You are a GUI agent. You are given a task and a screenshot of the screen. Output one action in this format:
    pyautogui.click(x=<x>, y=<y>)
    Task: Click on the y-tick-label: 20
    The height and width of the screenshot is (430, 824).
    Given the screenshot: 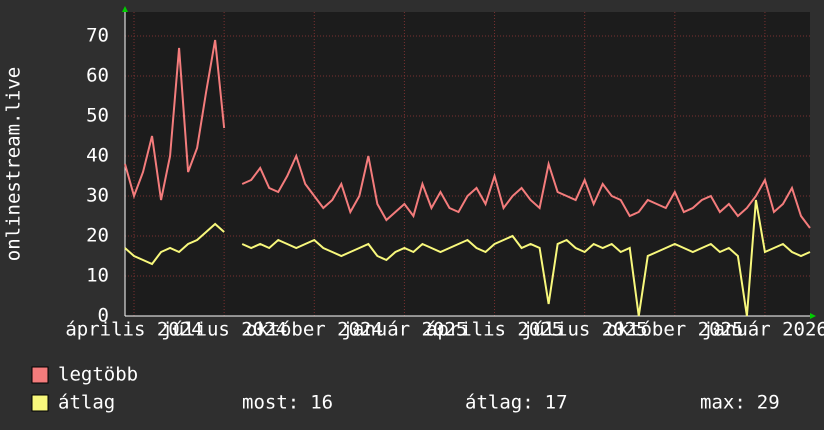 What is the action you would take?
    pyautogui.click(x=97, y=236)
    